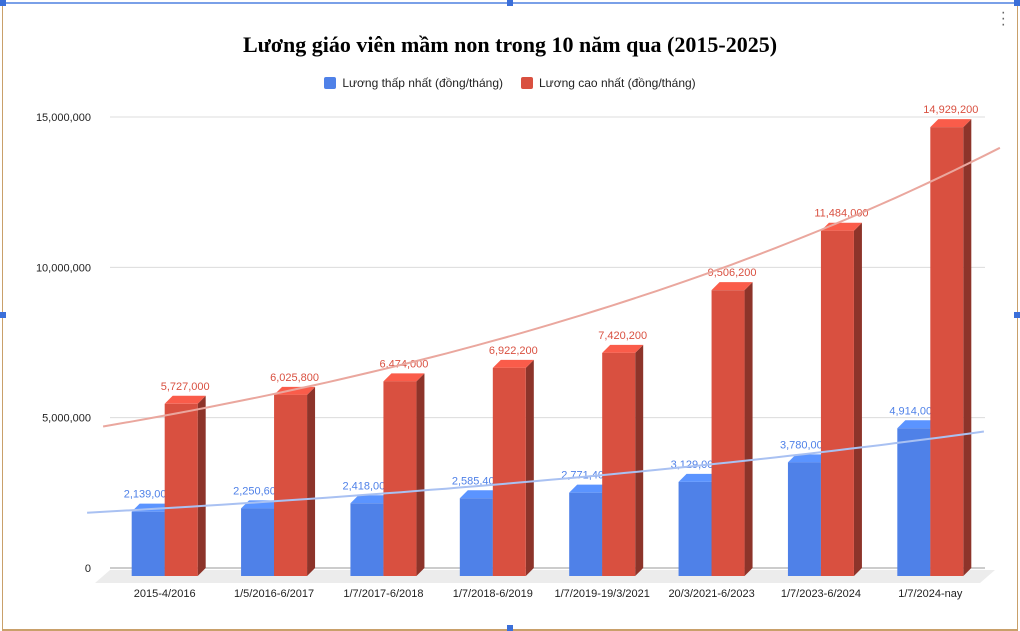 This screenshot has width=1020, height=631. What do you see at coordinates (513, 351) in the screenshot?
I see `data-label: 6,922,200` at bounding box center [513, 351].